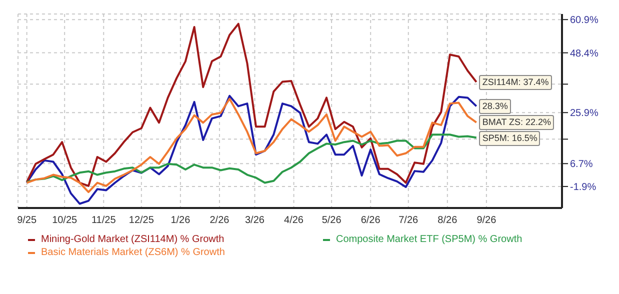  Describe the element at coordinates (370, 220) in the screenshot. I see `x-tick-label: 6/26` at that location.